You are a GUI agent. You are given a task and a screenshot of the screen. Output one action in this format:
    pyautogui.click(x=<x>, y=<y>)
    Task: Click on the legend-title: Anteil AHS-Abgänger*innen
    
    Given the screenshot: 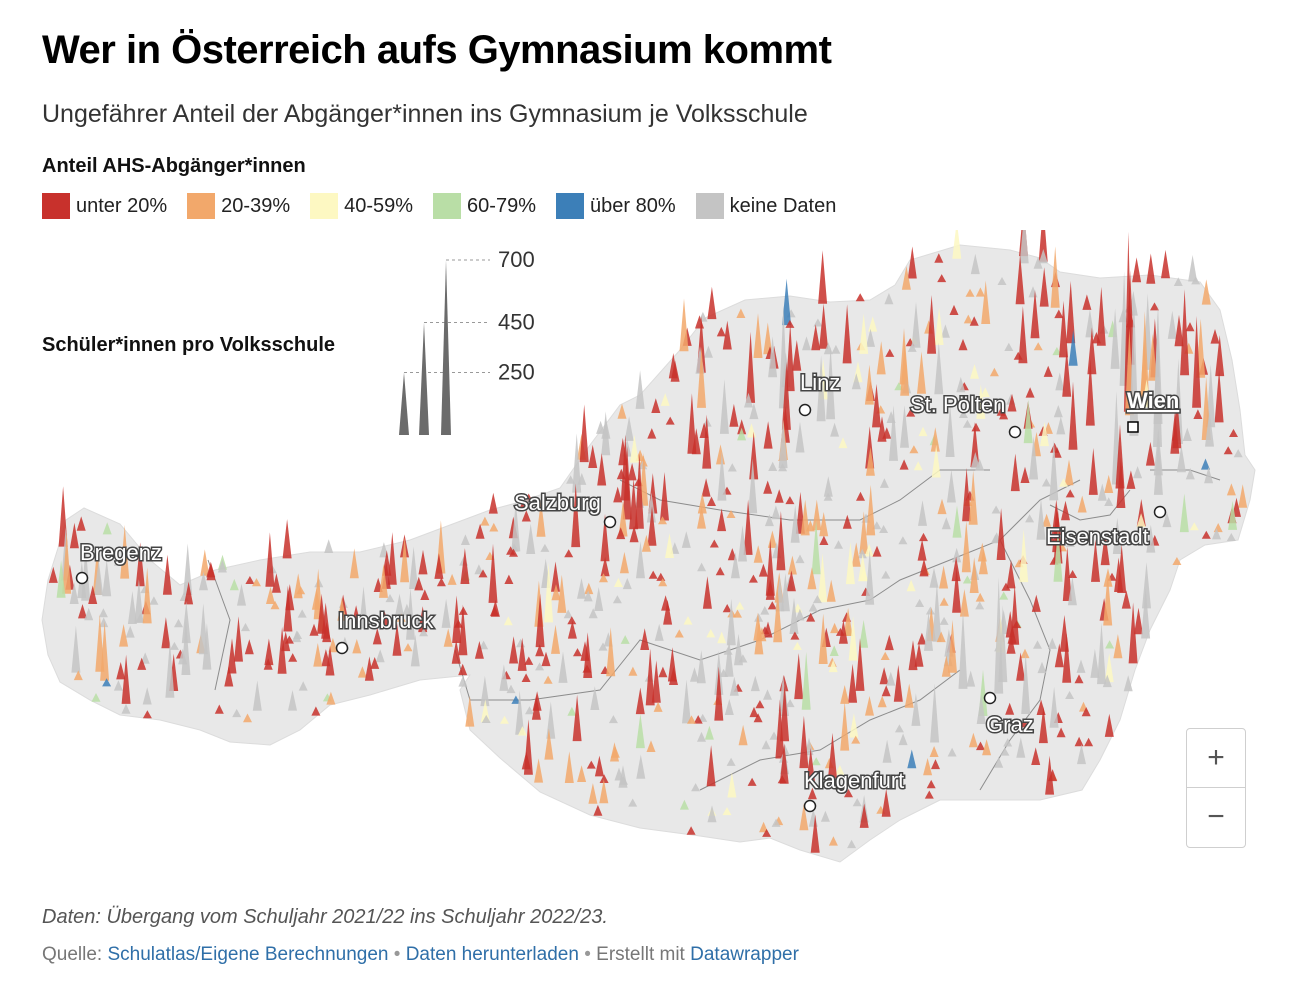 What is the action you would take?
    pyautogui.click(x=174, y=166)
    